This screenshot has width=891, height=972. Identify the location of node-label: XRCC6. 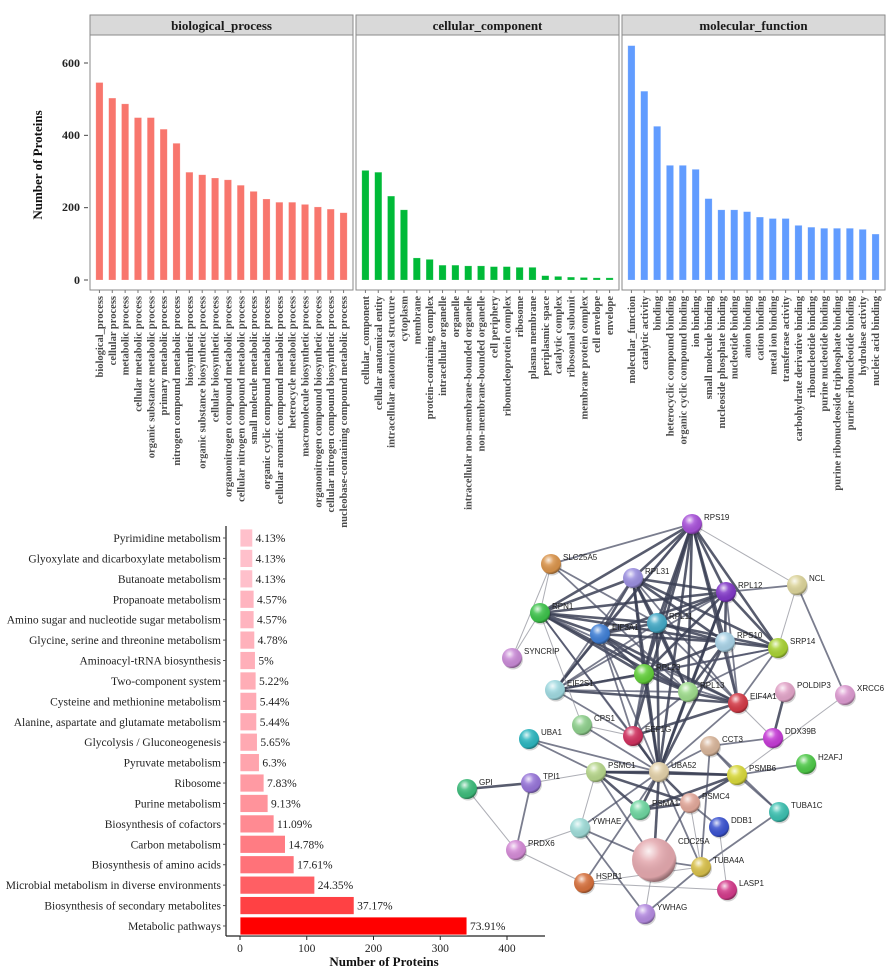
(871, 688).